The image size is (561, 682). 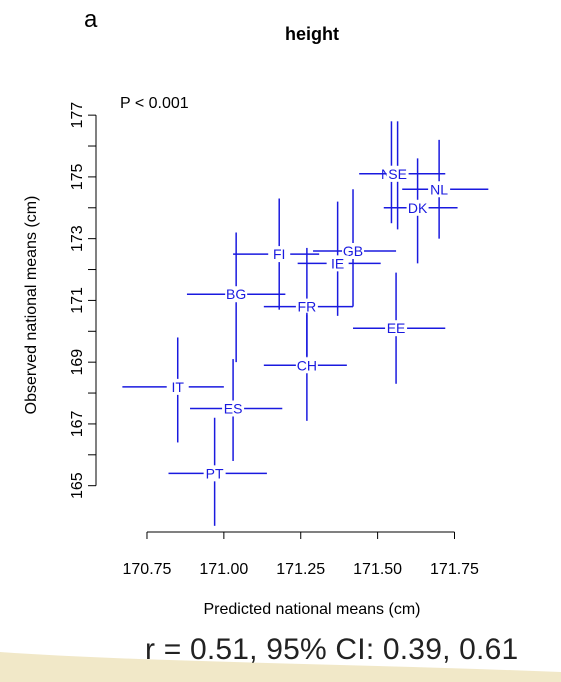 What do you see at coordinates (77, 423) in the screenshot?
I see `y-tick-label: 167` at bounding box center [77, 423].